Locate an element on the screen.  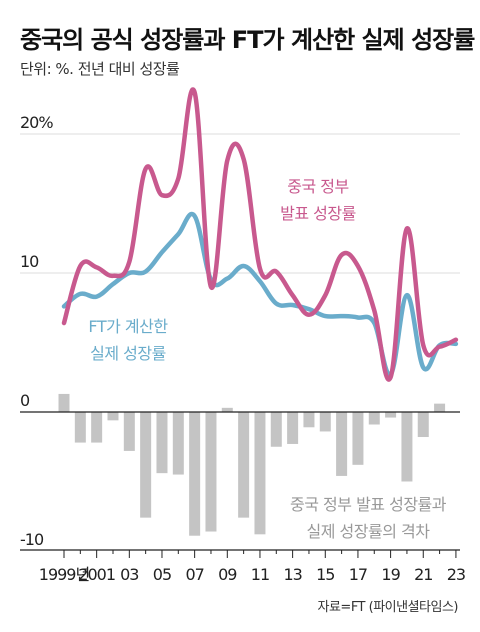
x-tick-label: 23 is located at coordinates (456, 574).